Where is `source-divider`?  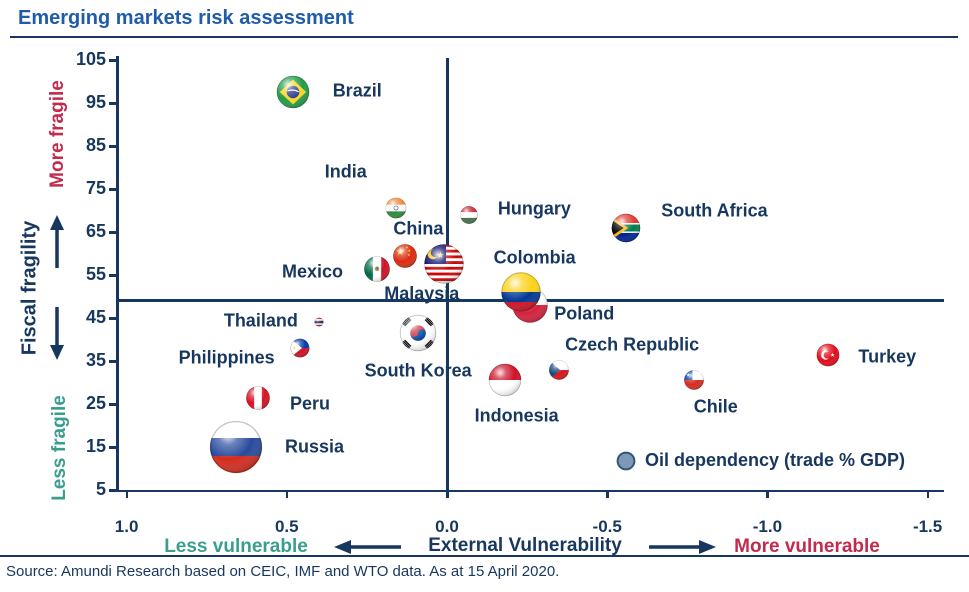 source-divider is located at coordinates (484, 556).